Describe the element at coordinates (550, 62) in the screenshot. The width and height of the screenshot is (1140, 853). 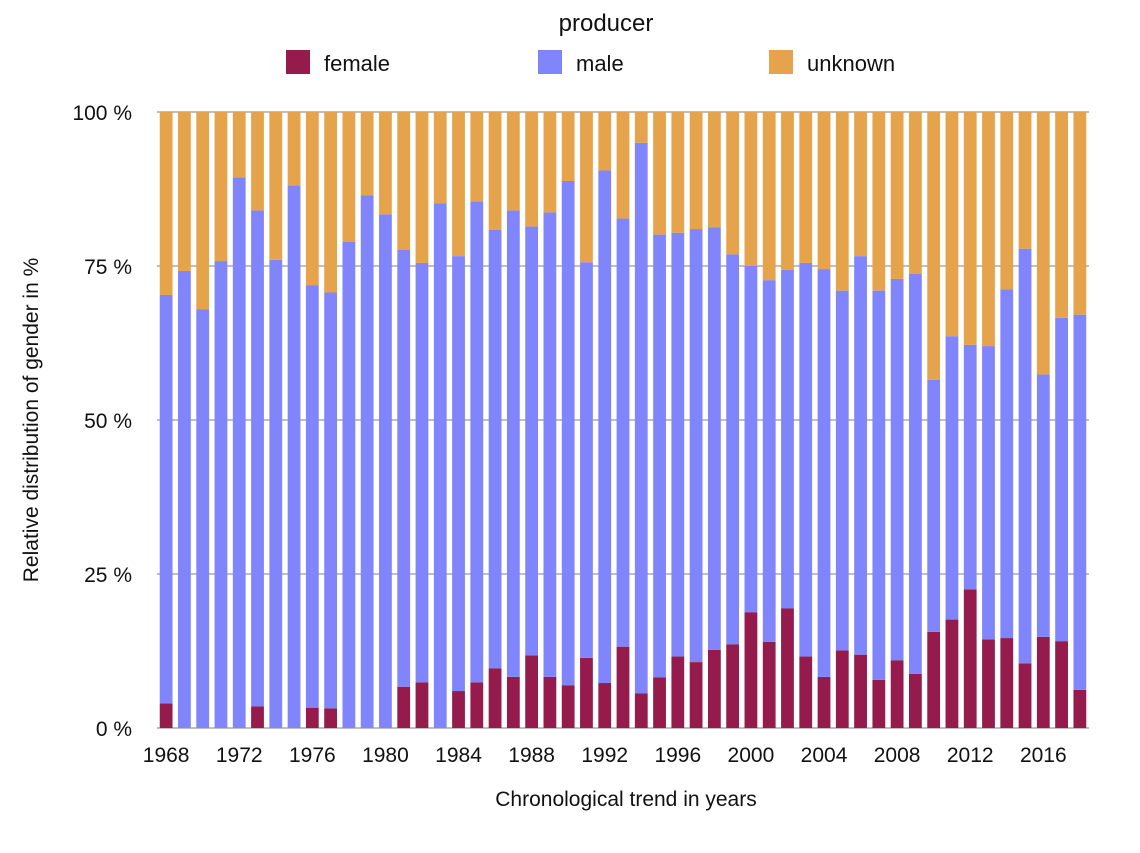
I see `legend-swatch-male` at that location.